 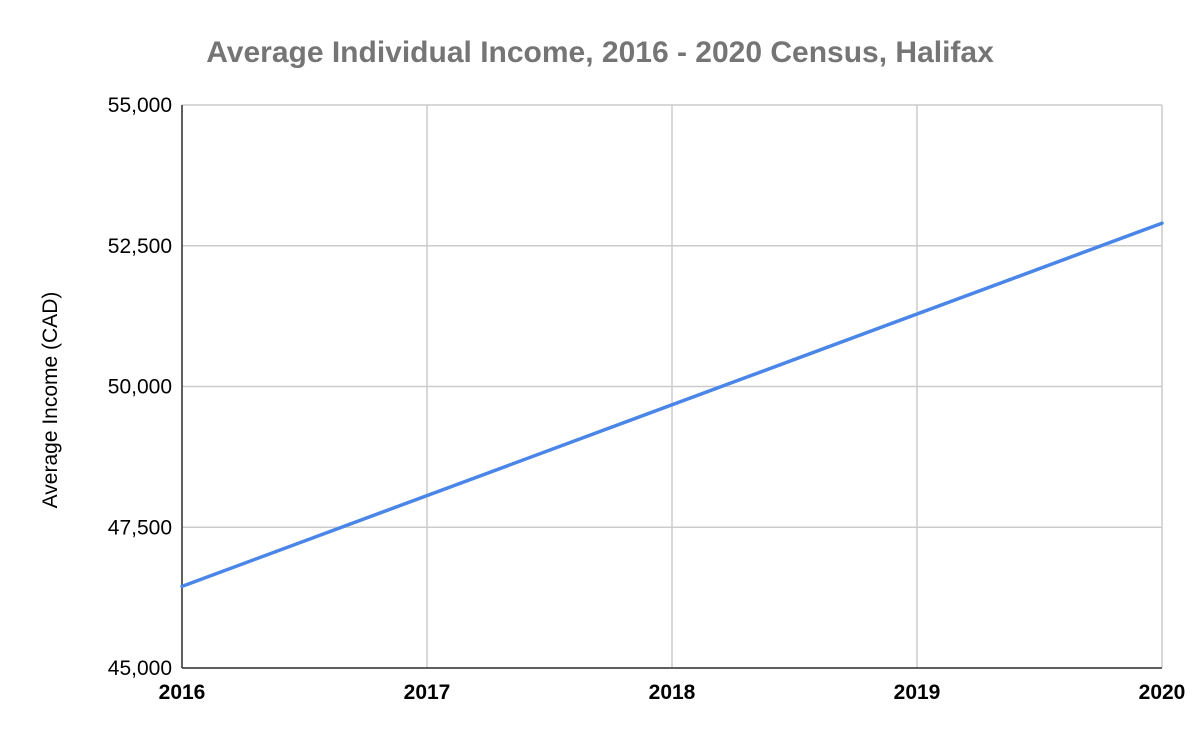 What do you see at coordinates (140, 246) in the screenshot?
I see `y-tick-label: 52,500` at bounding box center [140, 246].